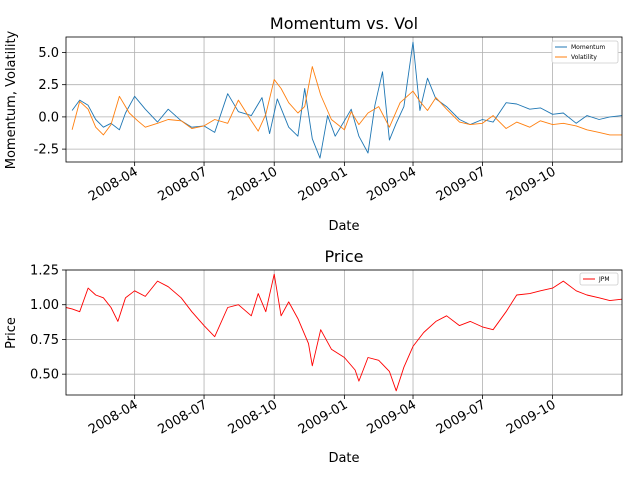 This screenshot has height=484, width=640. I want to click on y-tick-label: 0.50, so click(44, 375).